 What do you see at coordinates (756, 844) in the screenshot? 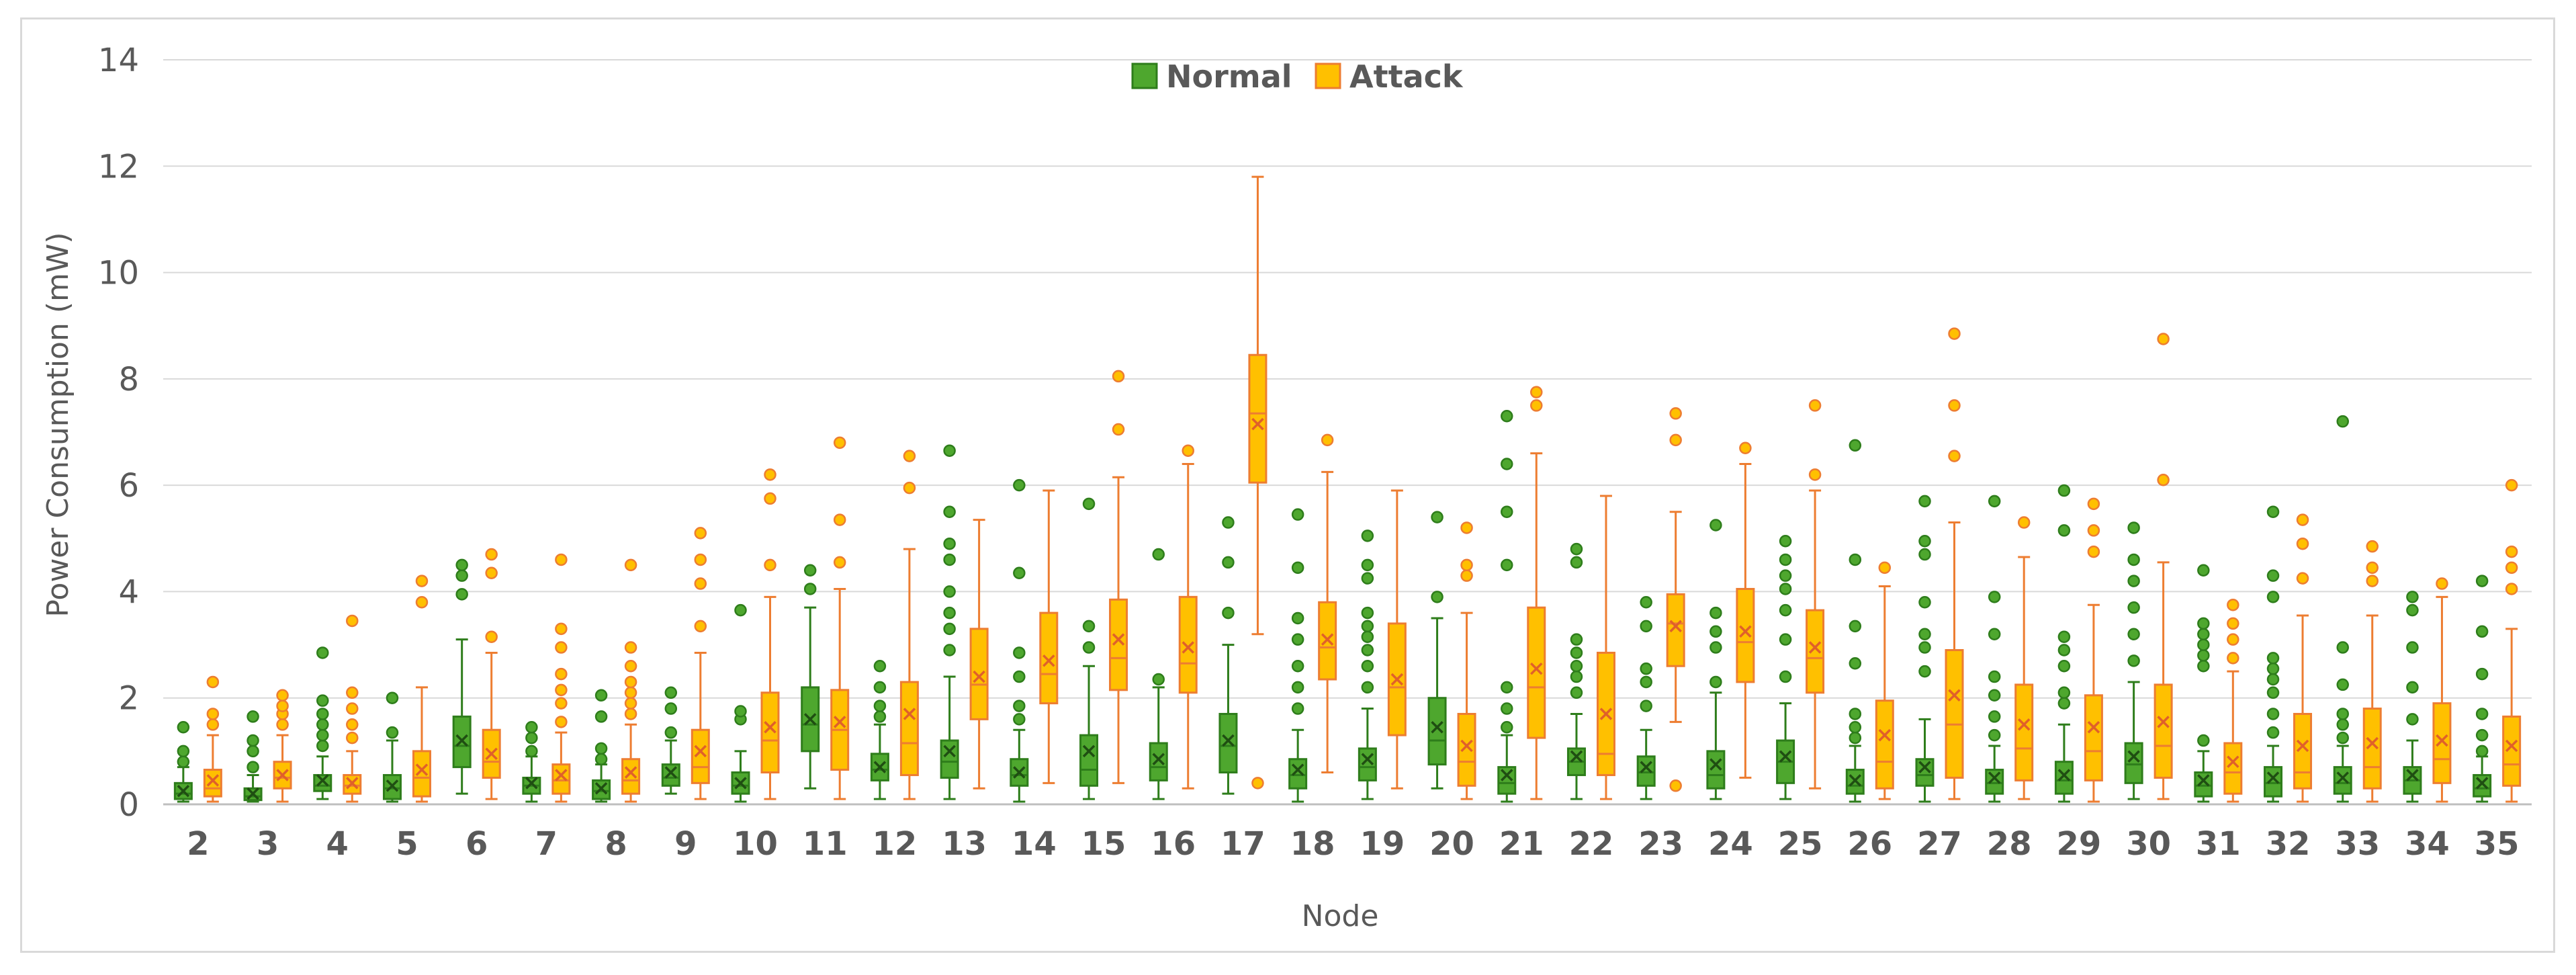
I see `x-tick-label: 10` at bounding box center [756, 844].